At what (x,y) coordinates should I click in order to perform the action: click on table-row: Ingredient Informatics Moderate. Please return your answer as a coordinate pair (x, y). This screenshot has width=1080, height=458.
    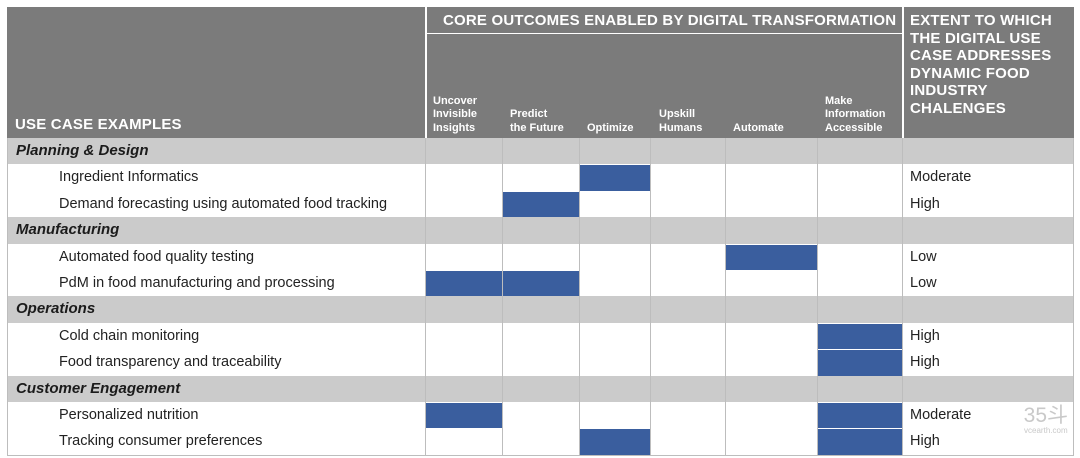
    Looking at the image, I should click on (540, 177).